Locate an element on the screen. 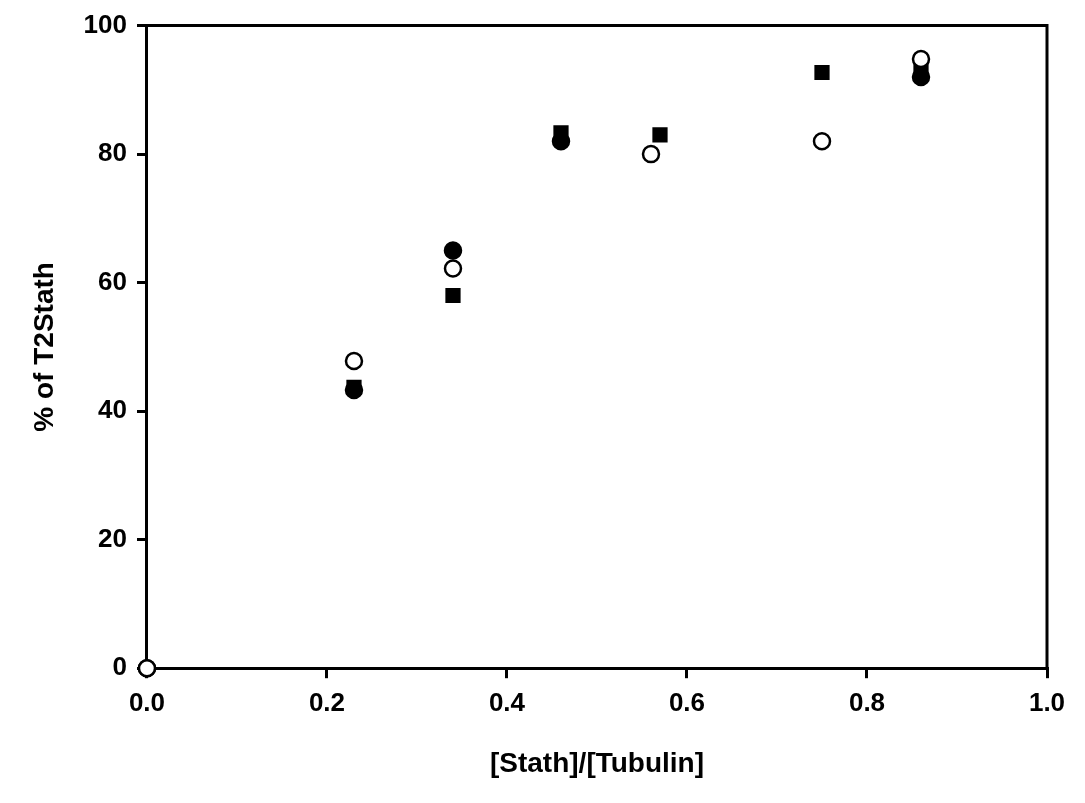  x-axis-title: [Stath]/[Tubulin] is located at coordinates (597, 762).